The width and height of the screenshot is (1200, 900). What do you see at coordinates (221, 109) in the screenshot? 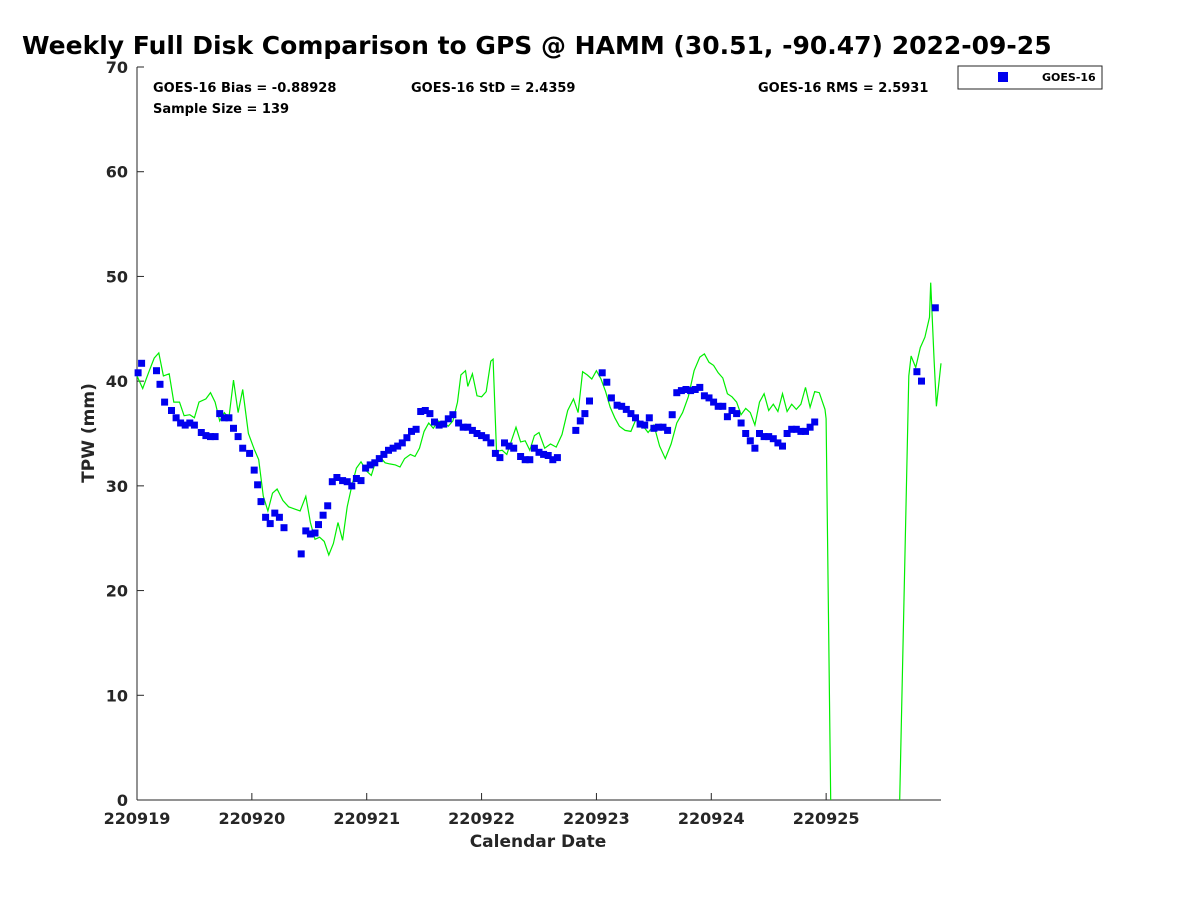
I see `sample-size-stat: Sample Size = 139` at bounding box center [221, 109].